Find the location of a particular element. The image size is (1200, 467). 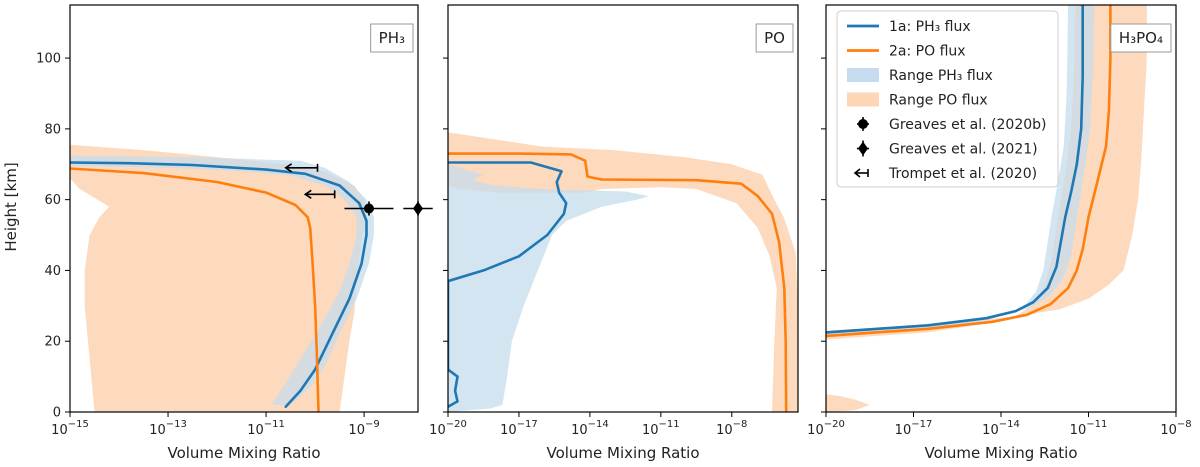

legend-label: 1a: PH₃ flux is located at coordinates (930, 27).